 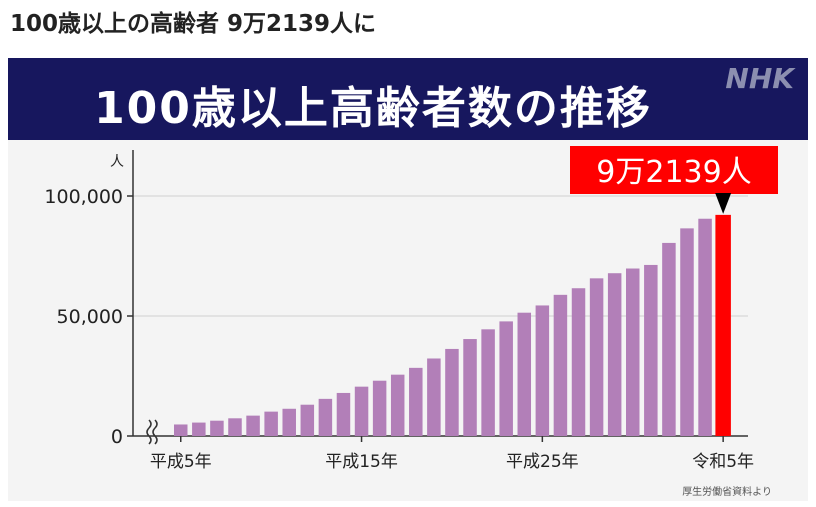 What do you see at coordinates (361, 462) in the screenshot?
I see `x-tick-label: 平成15年` at bounding box center [361, 462].